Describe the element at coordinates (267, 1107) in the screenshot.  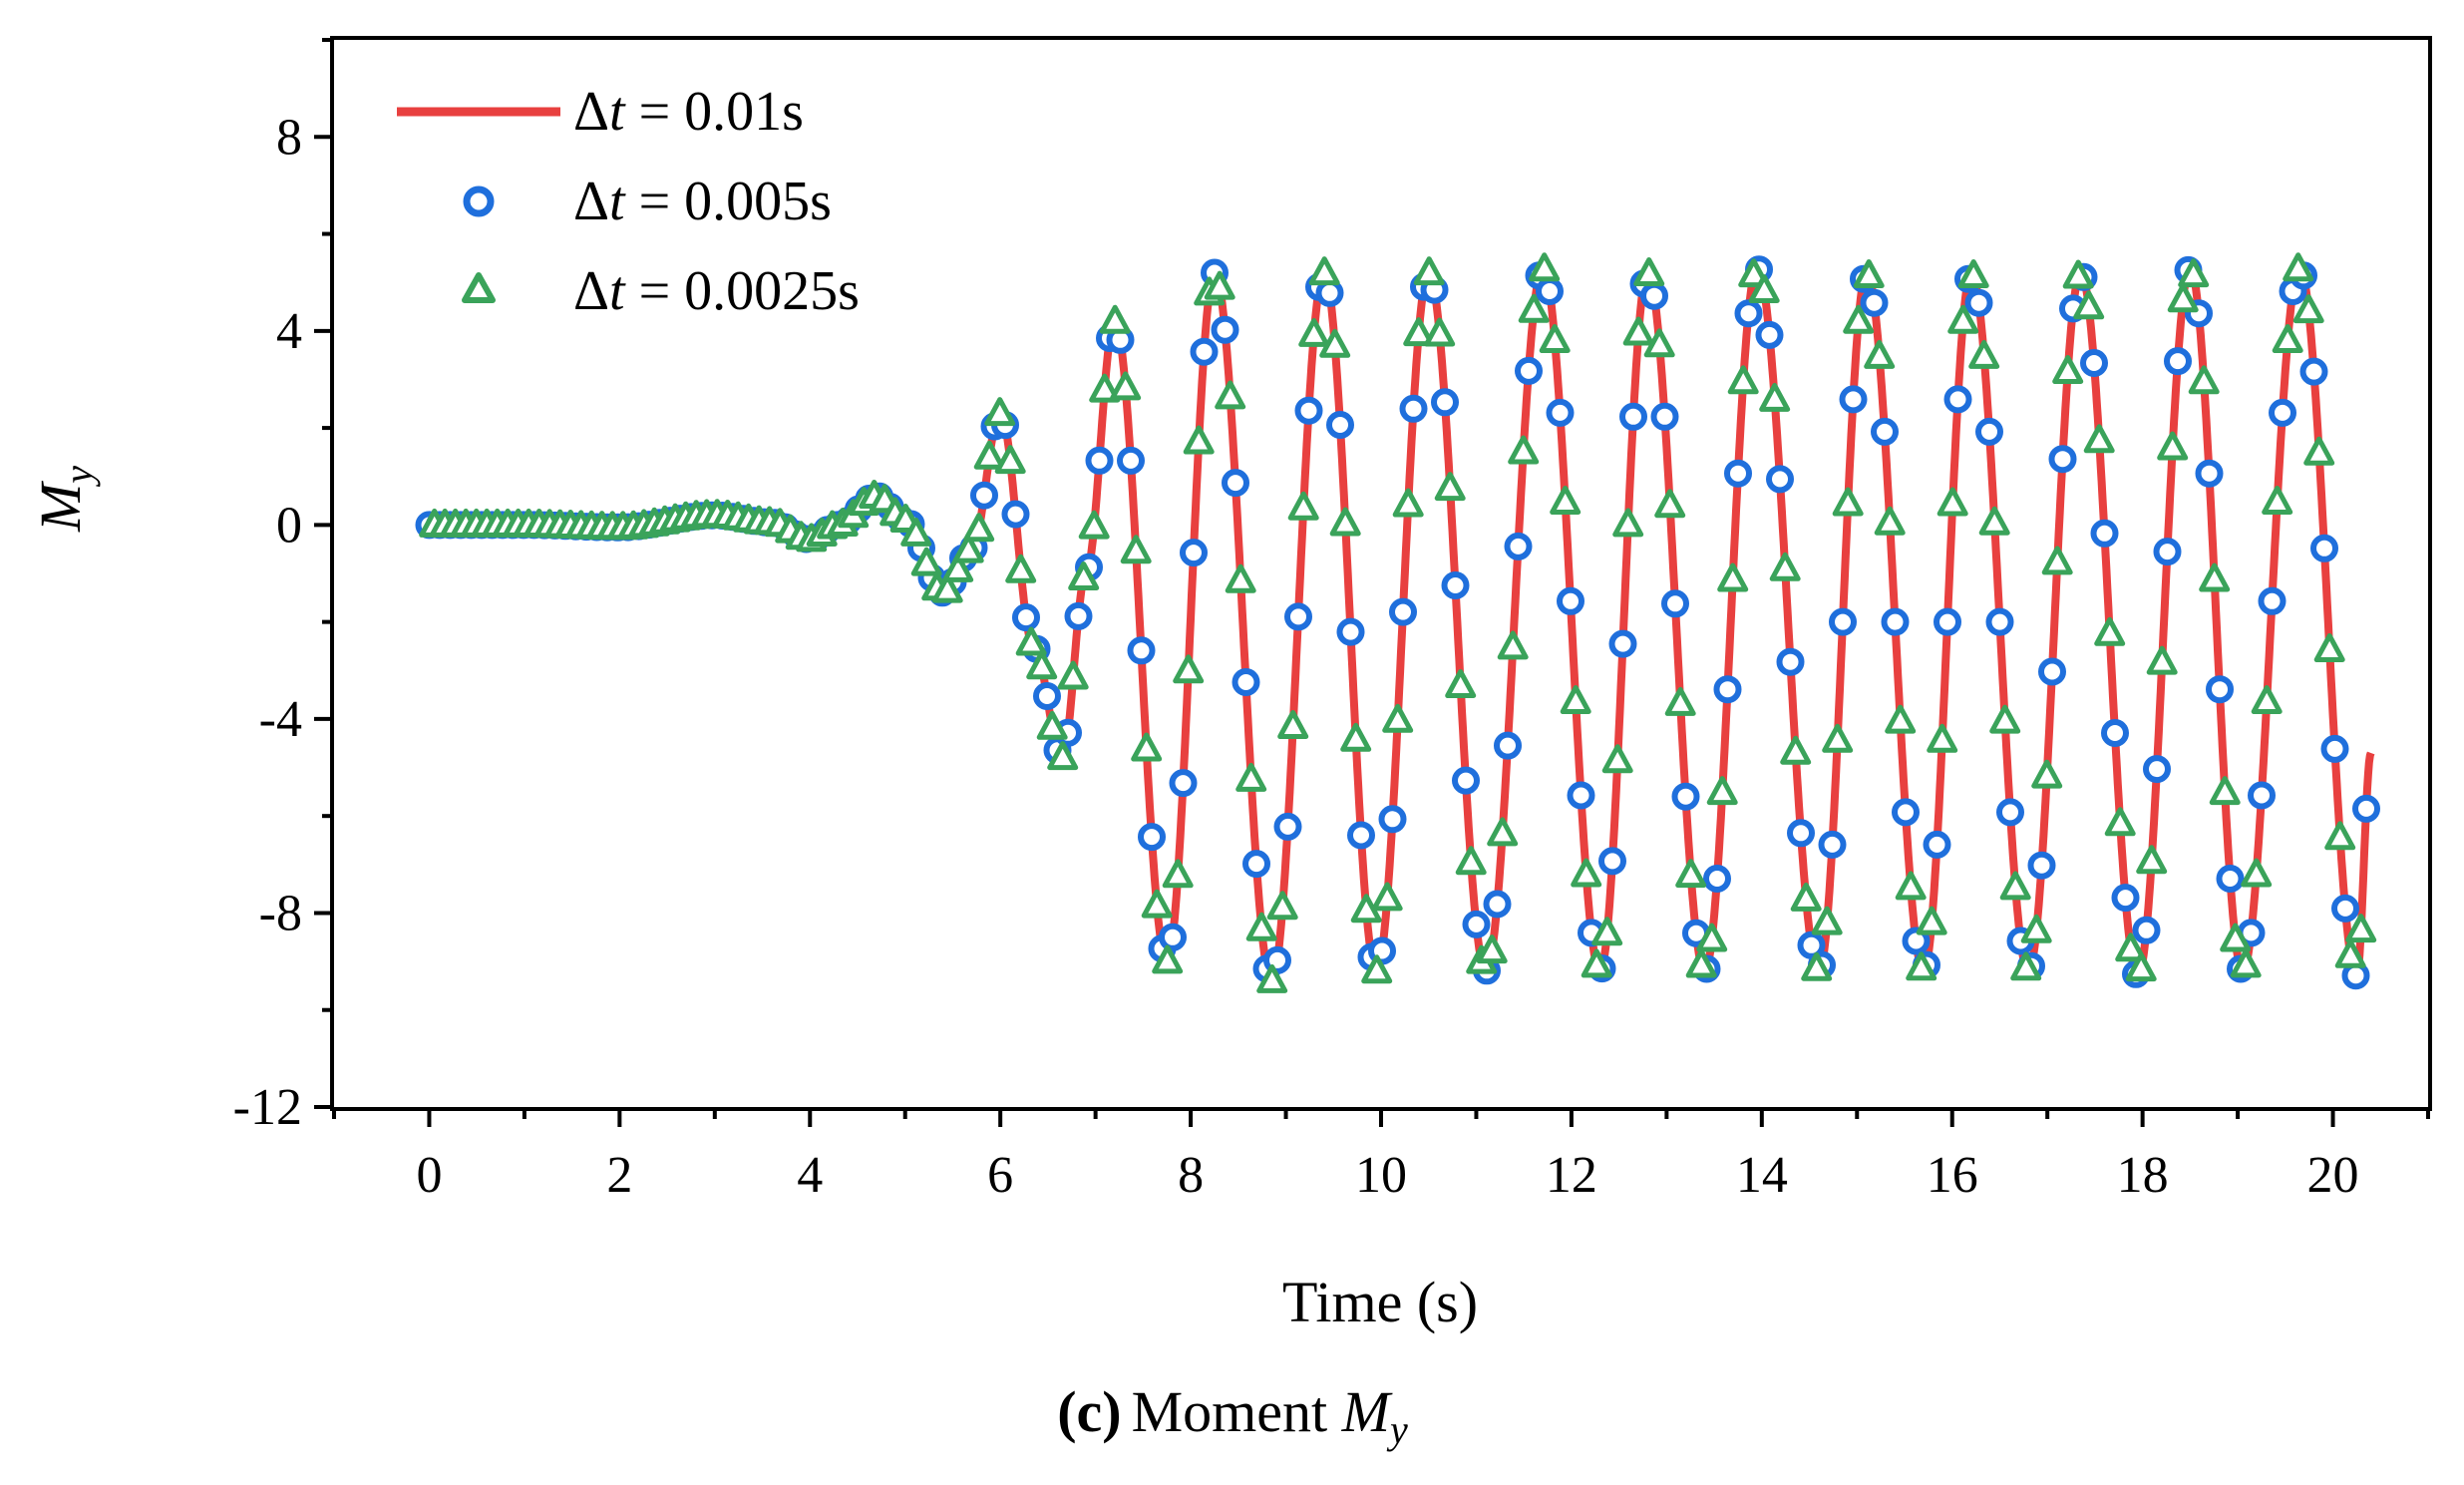
I see `y-tick-label: -12` at that location.